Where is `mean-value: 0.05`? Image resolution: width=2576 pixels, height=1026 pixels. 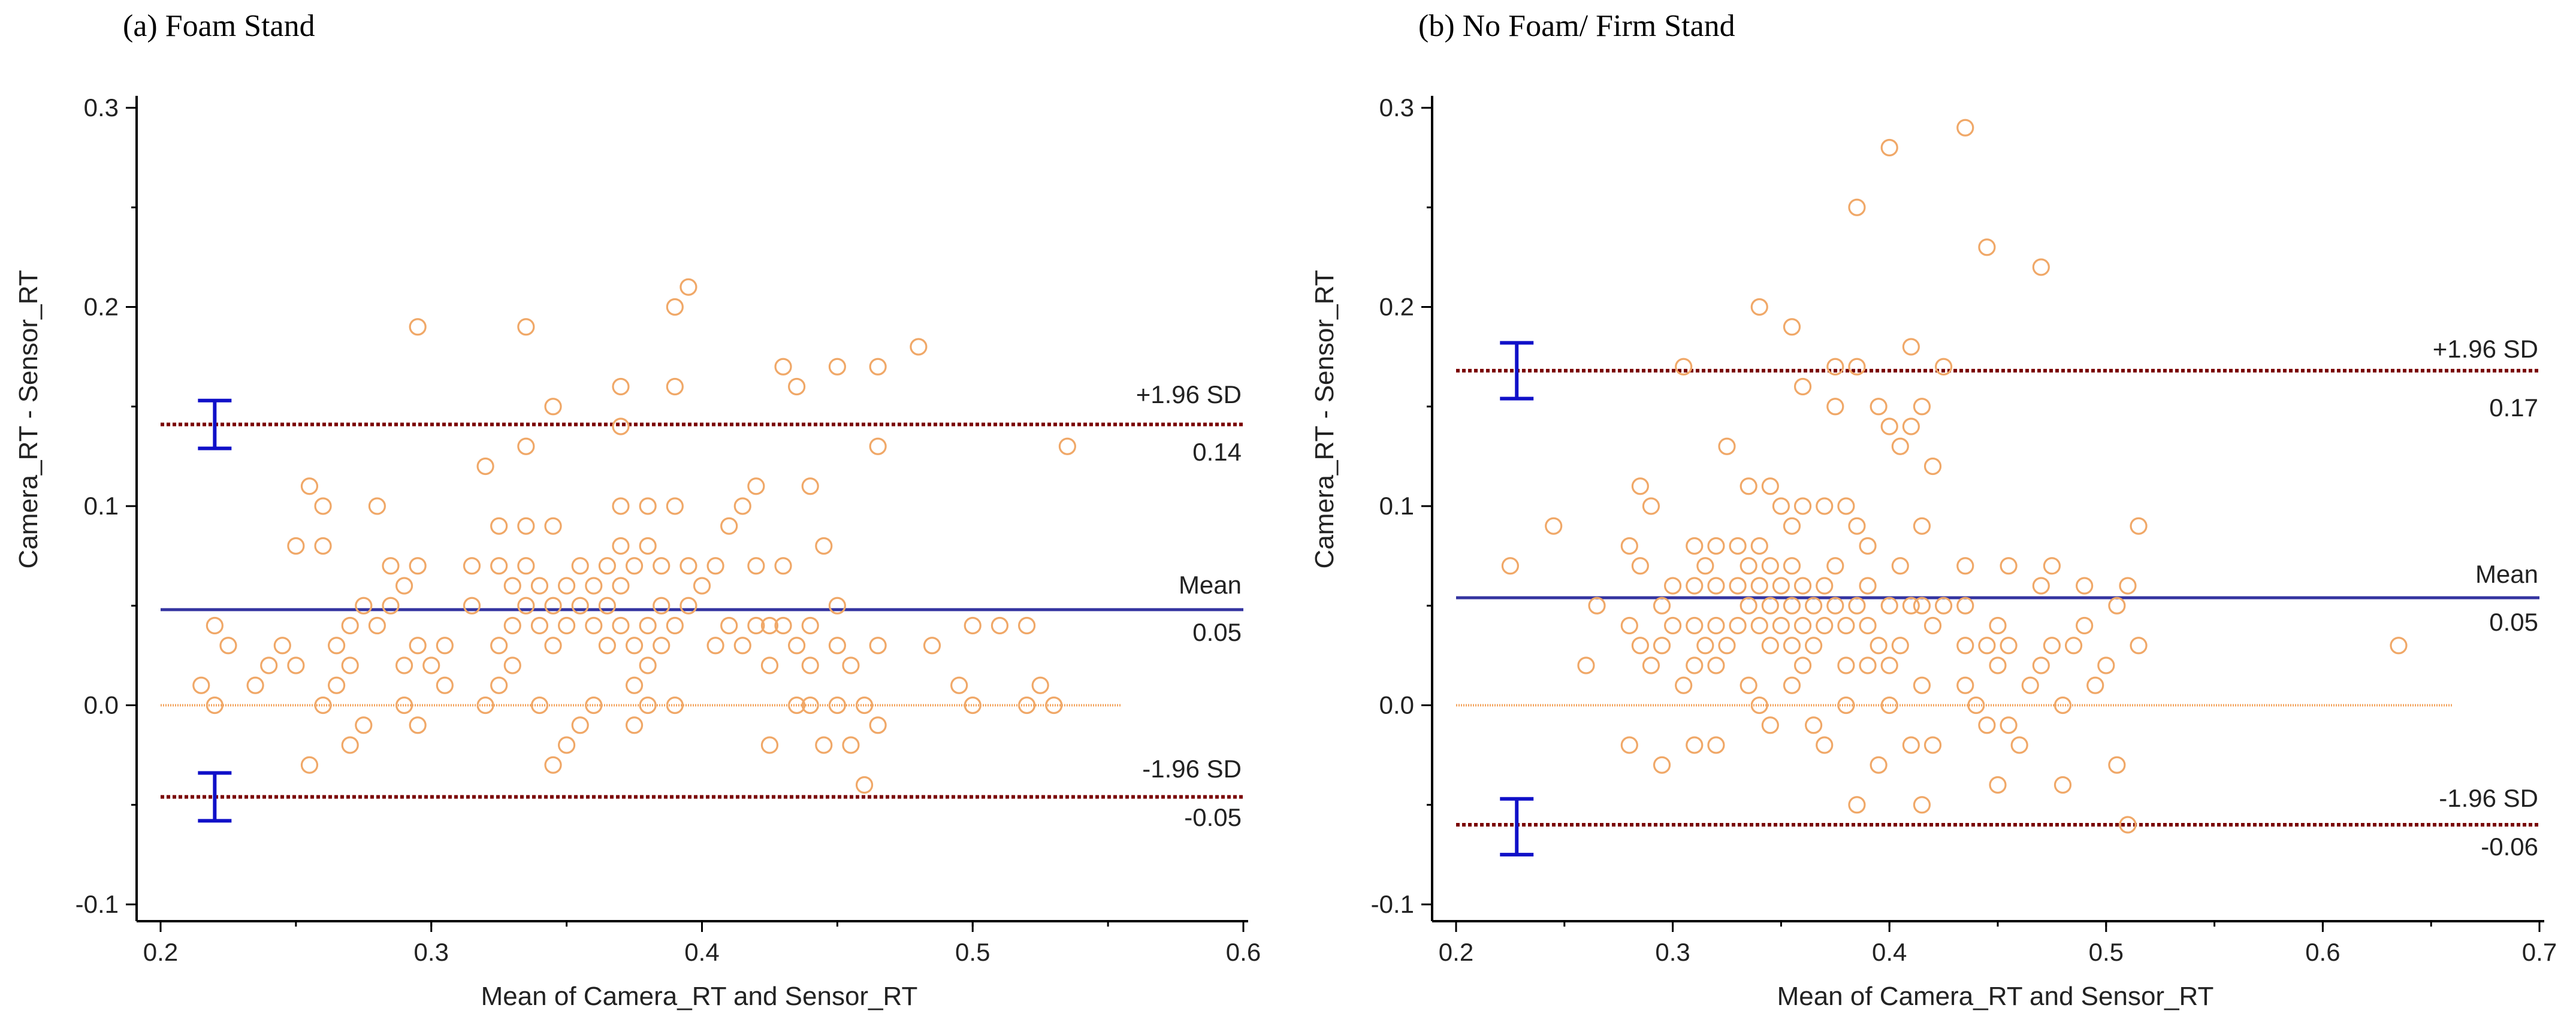 mean-value: 0.05 is located at coordinates (2513, 622).